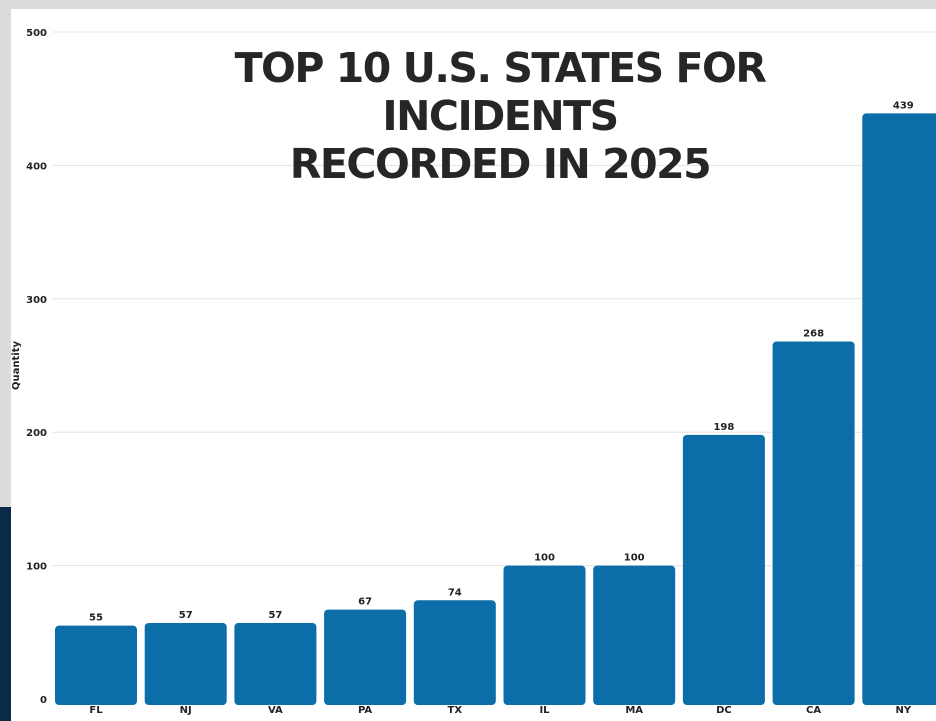  What do you see at coordinates (455, 592) in the screenshot?
I see `data-label-tx: 74` at bounding box center [455, 592].